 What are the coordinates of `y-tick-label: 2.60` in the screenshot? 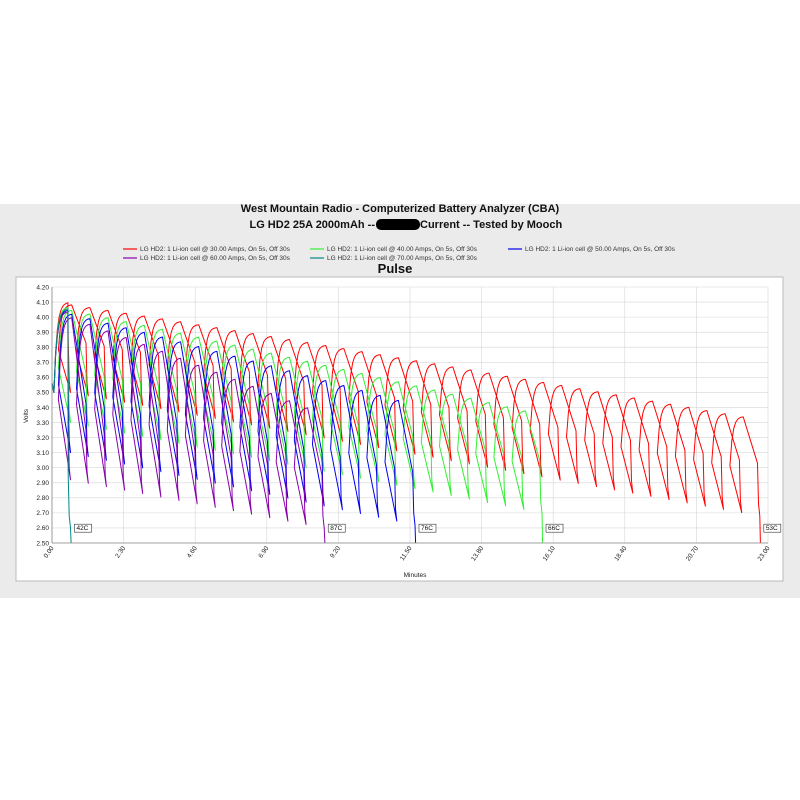 It's located at (42, 528).